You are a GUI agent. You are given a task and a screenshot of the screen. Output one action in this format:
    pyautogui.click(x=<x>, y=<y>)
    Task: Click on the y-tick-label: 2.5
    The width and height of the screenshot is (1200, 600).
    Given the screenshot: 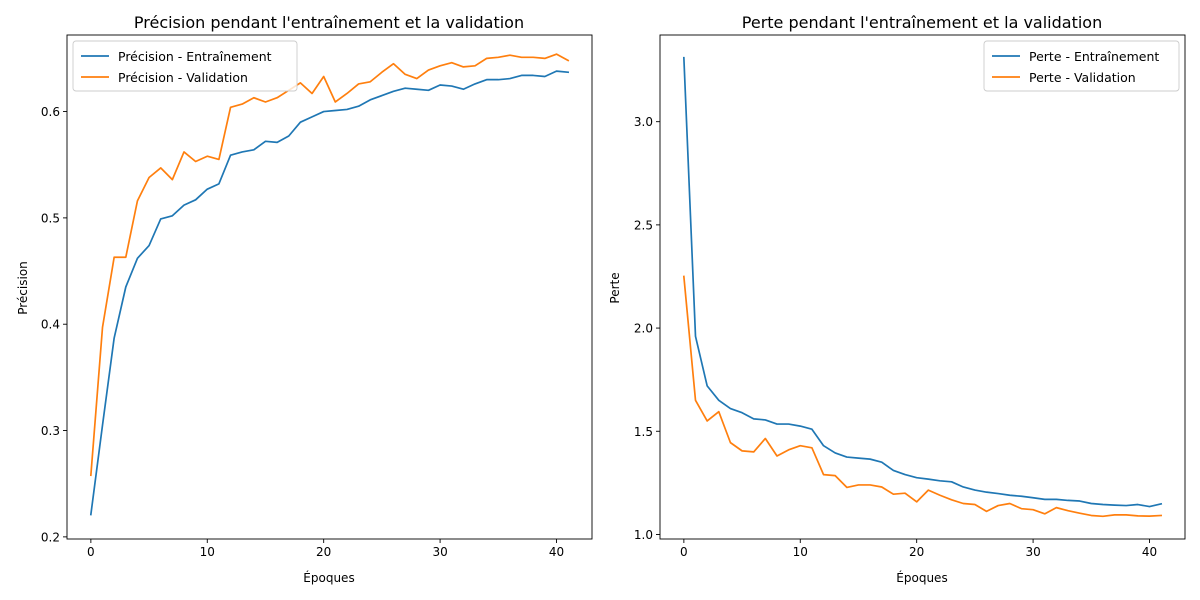 What is the action you would take?
    pyautogui.click(x=643, y=225)
    